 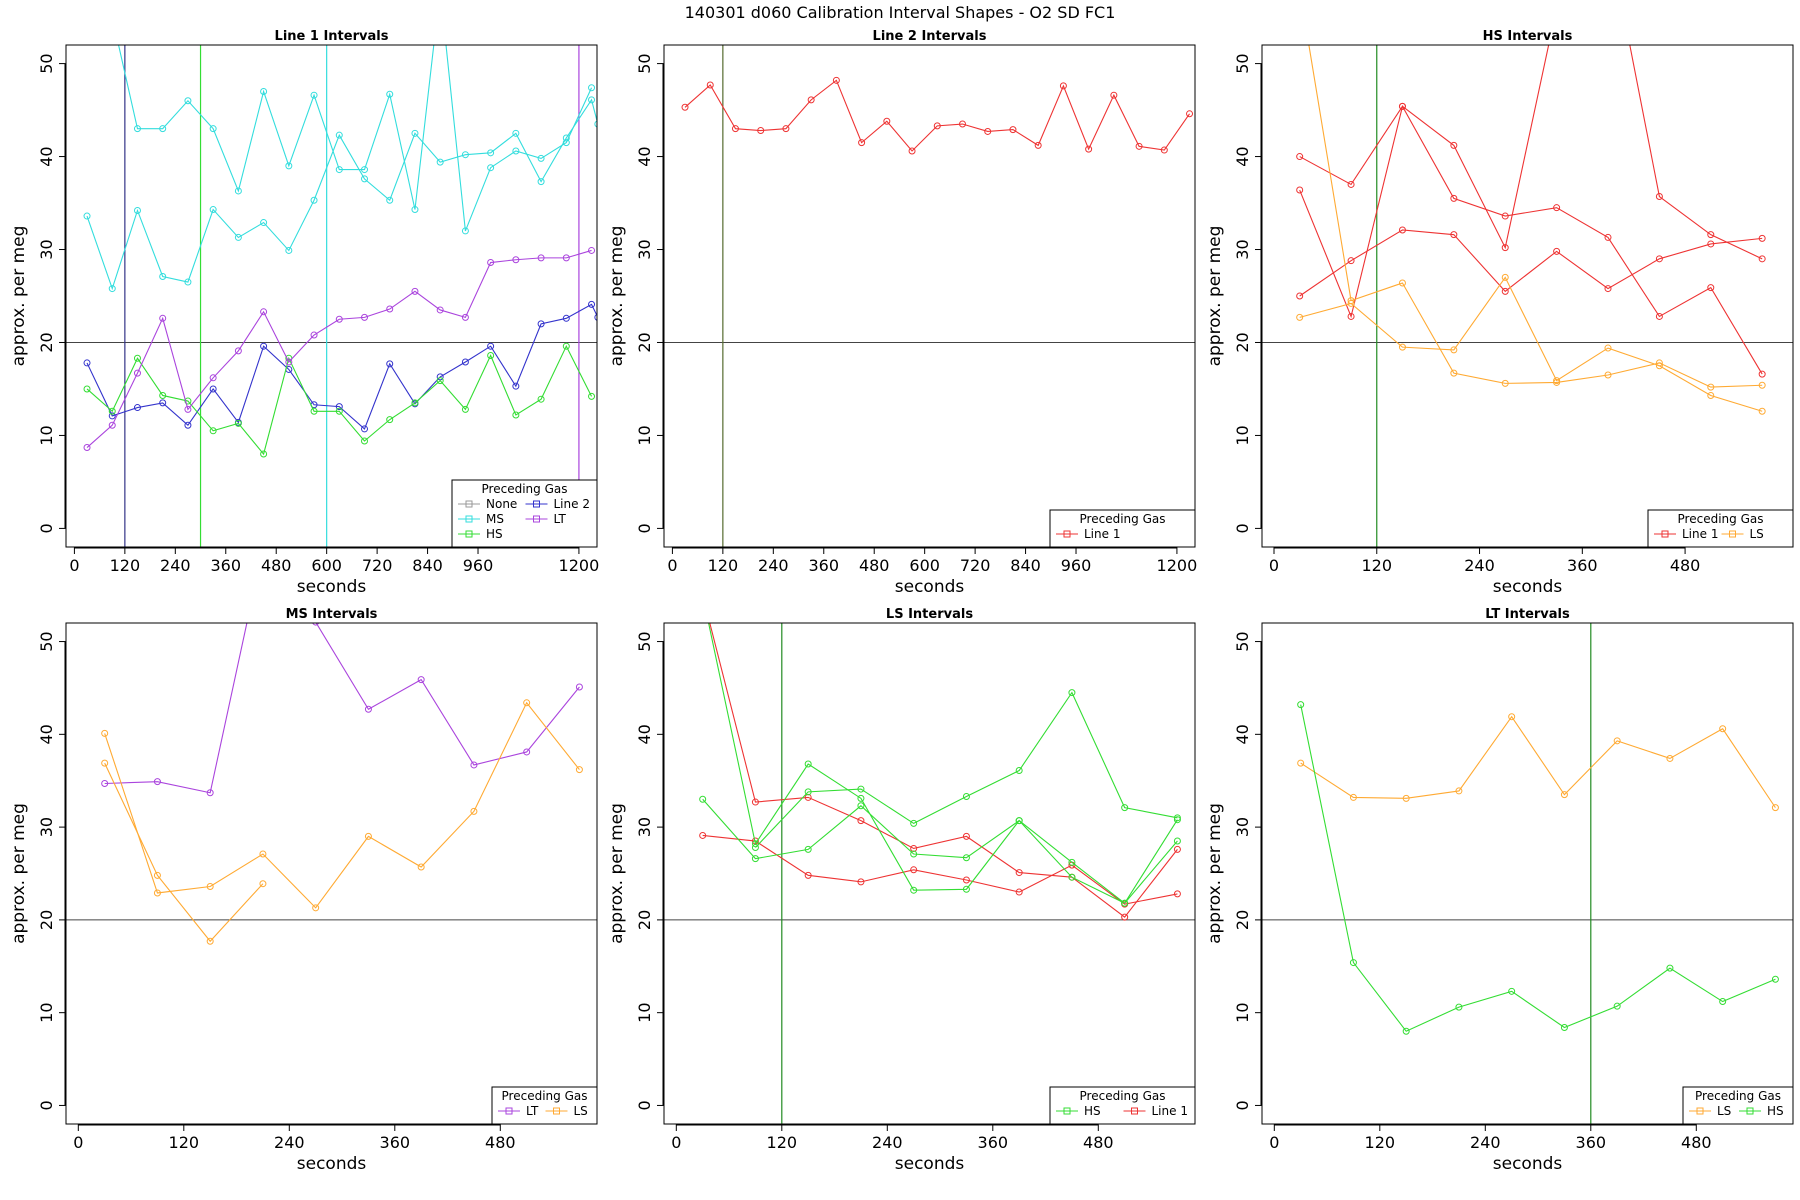 I want to click on series-line-ls, so click(x=1531, y=344).